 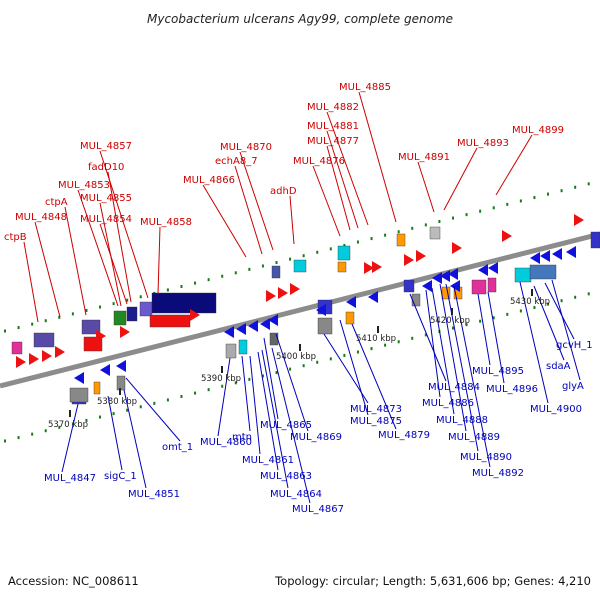 What do you see at coordinates (41, 217) in the screenshot?
I see `gene-label: MUL_4848` at bounding box center [41, 217].